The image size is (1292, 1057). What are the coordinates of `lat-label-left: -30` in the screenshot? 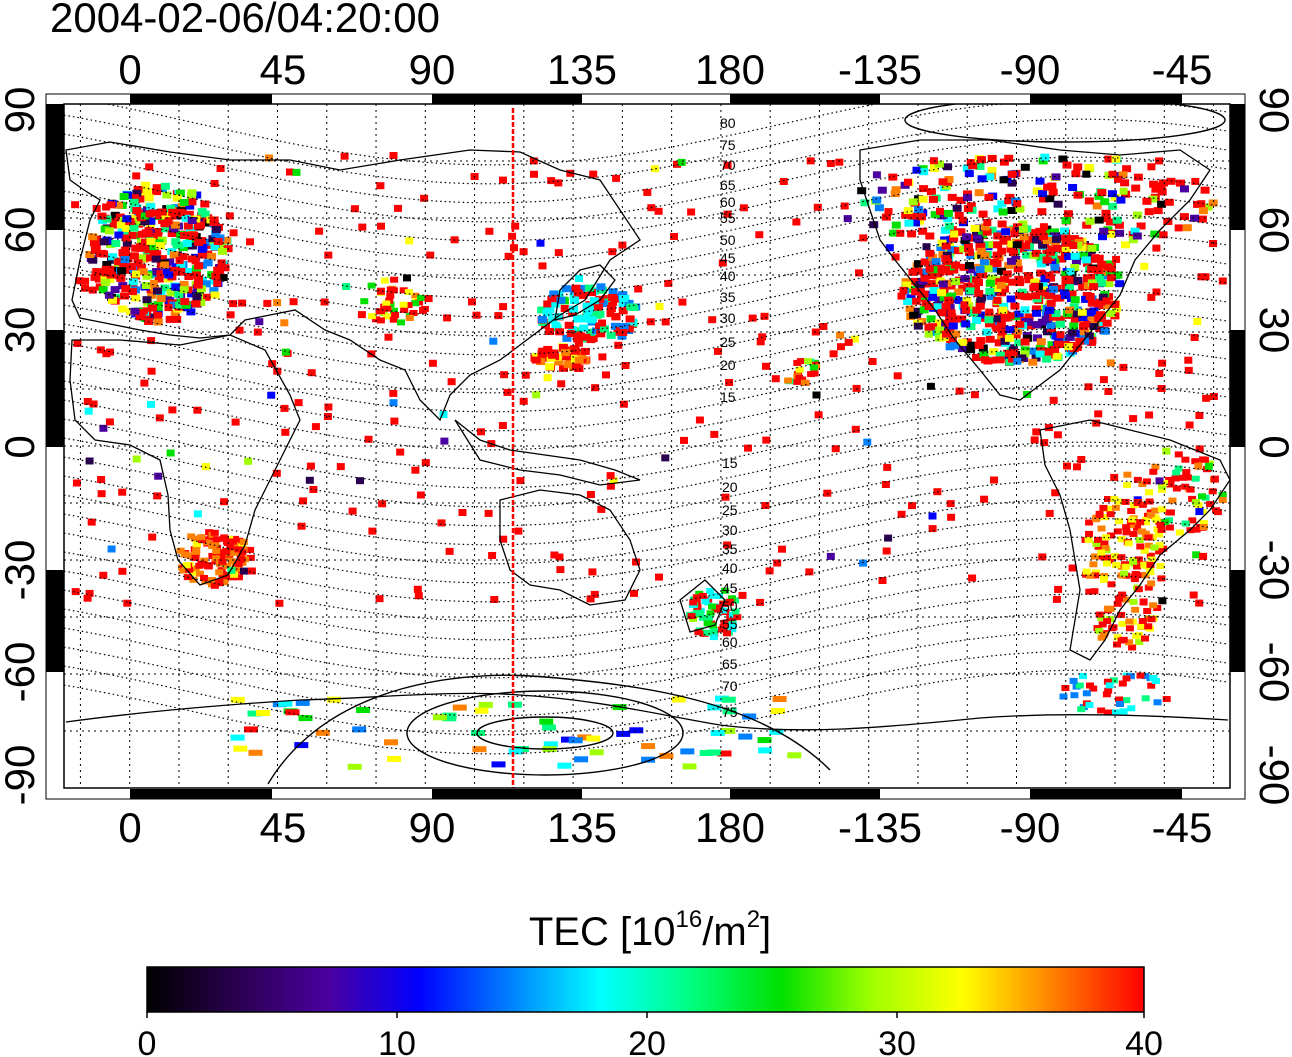 It's located at (21, 570).